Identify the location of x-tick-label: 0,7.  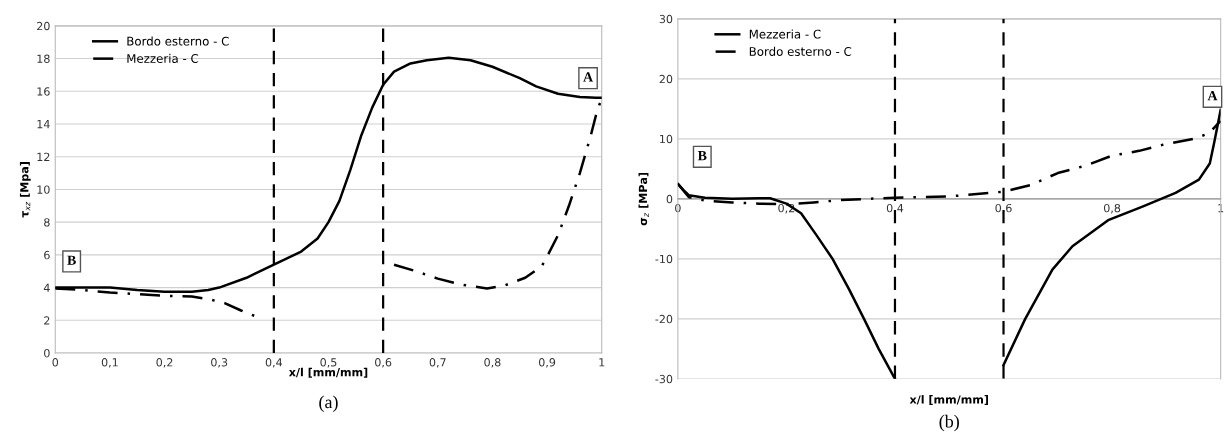
(437, 363).